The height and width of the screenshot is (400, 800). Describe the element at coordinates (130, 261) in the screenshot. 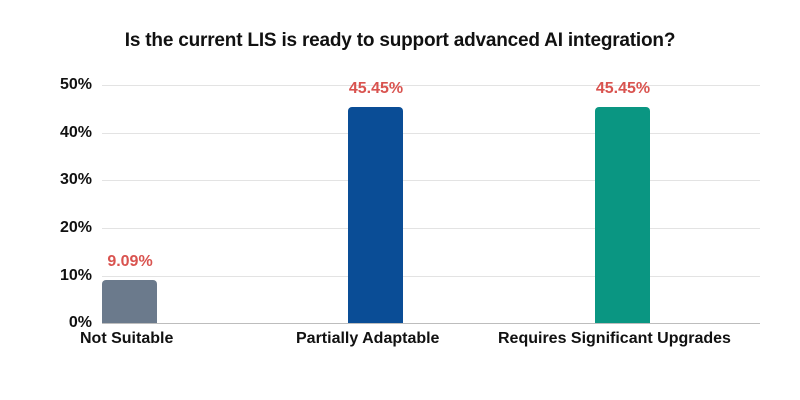

I see `value-label: 9.09%` at that location.